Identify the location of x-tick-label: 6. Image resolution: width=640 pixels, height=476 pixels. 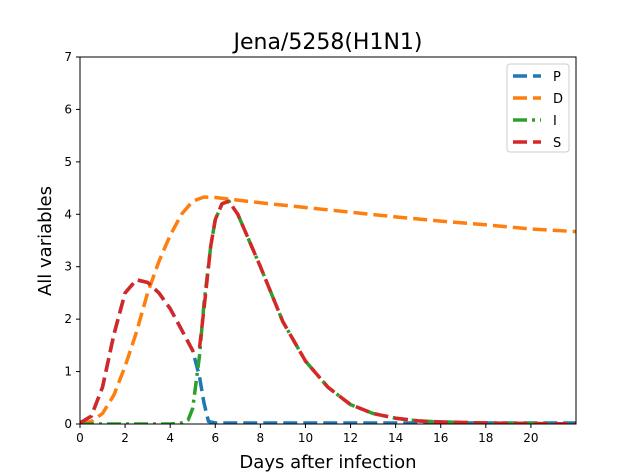
(215, 438).